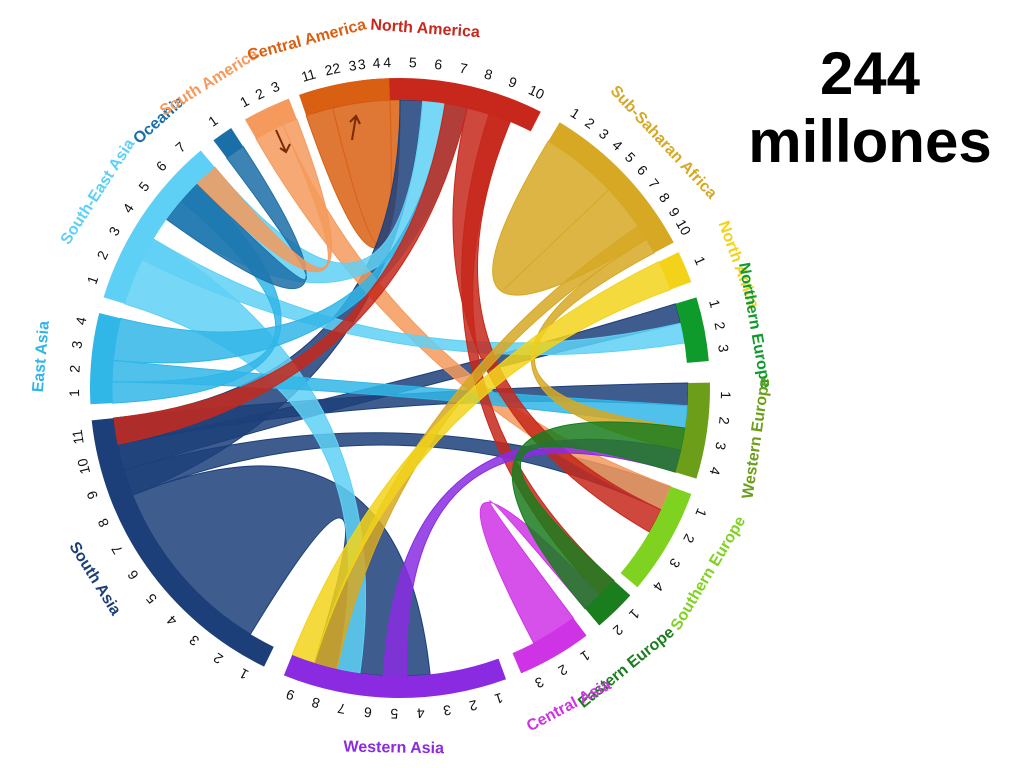  What do you see at coordinates (74, 393) in the screenshot?
I see `tick-eas-1: 1` at bounding box center [74, 393].